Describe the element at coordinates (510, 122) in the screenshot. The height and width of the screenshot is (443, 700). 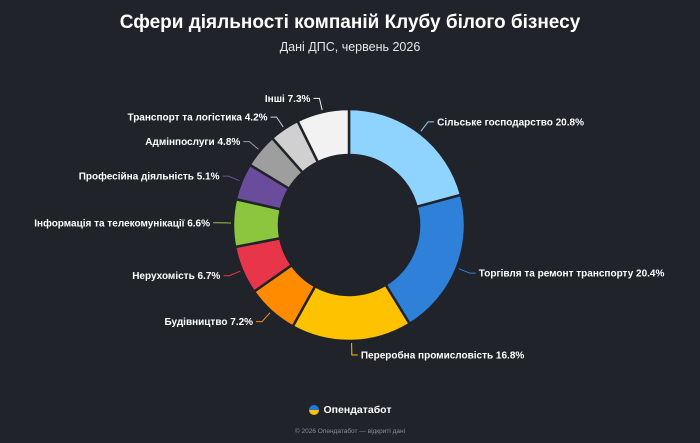
I see `slice-label-0: Сільське господарство 20.8%` at that location.